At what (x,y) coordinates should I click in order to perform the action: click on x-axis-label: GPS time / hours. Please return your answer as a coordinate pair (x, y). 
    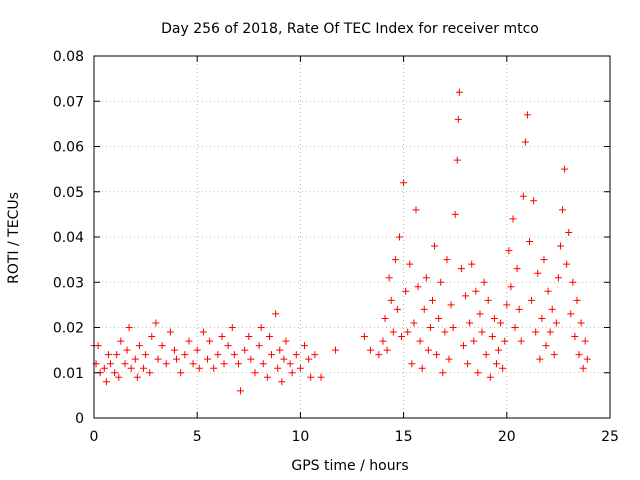
    Looking at the image, I should click on (349, 466).